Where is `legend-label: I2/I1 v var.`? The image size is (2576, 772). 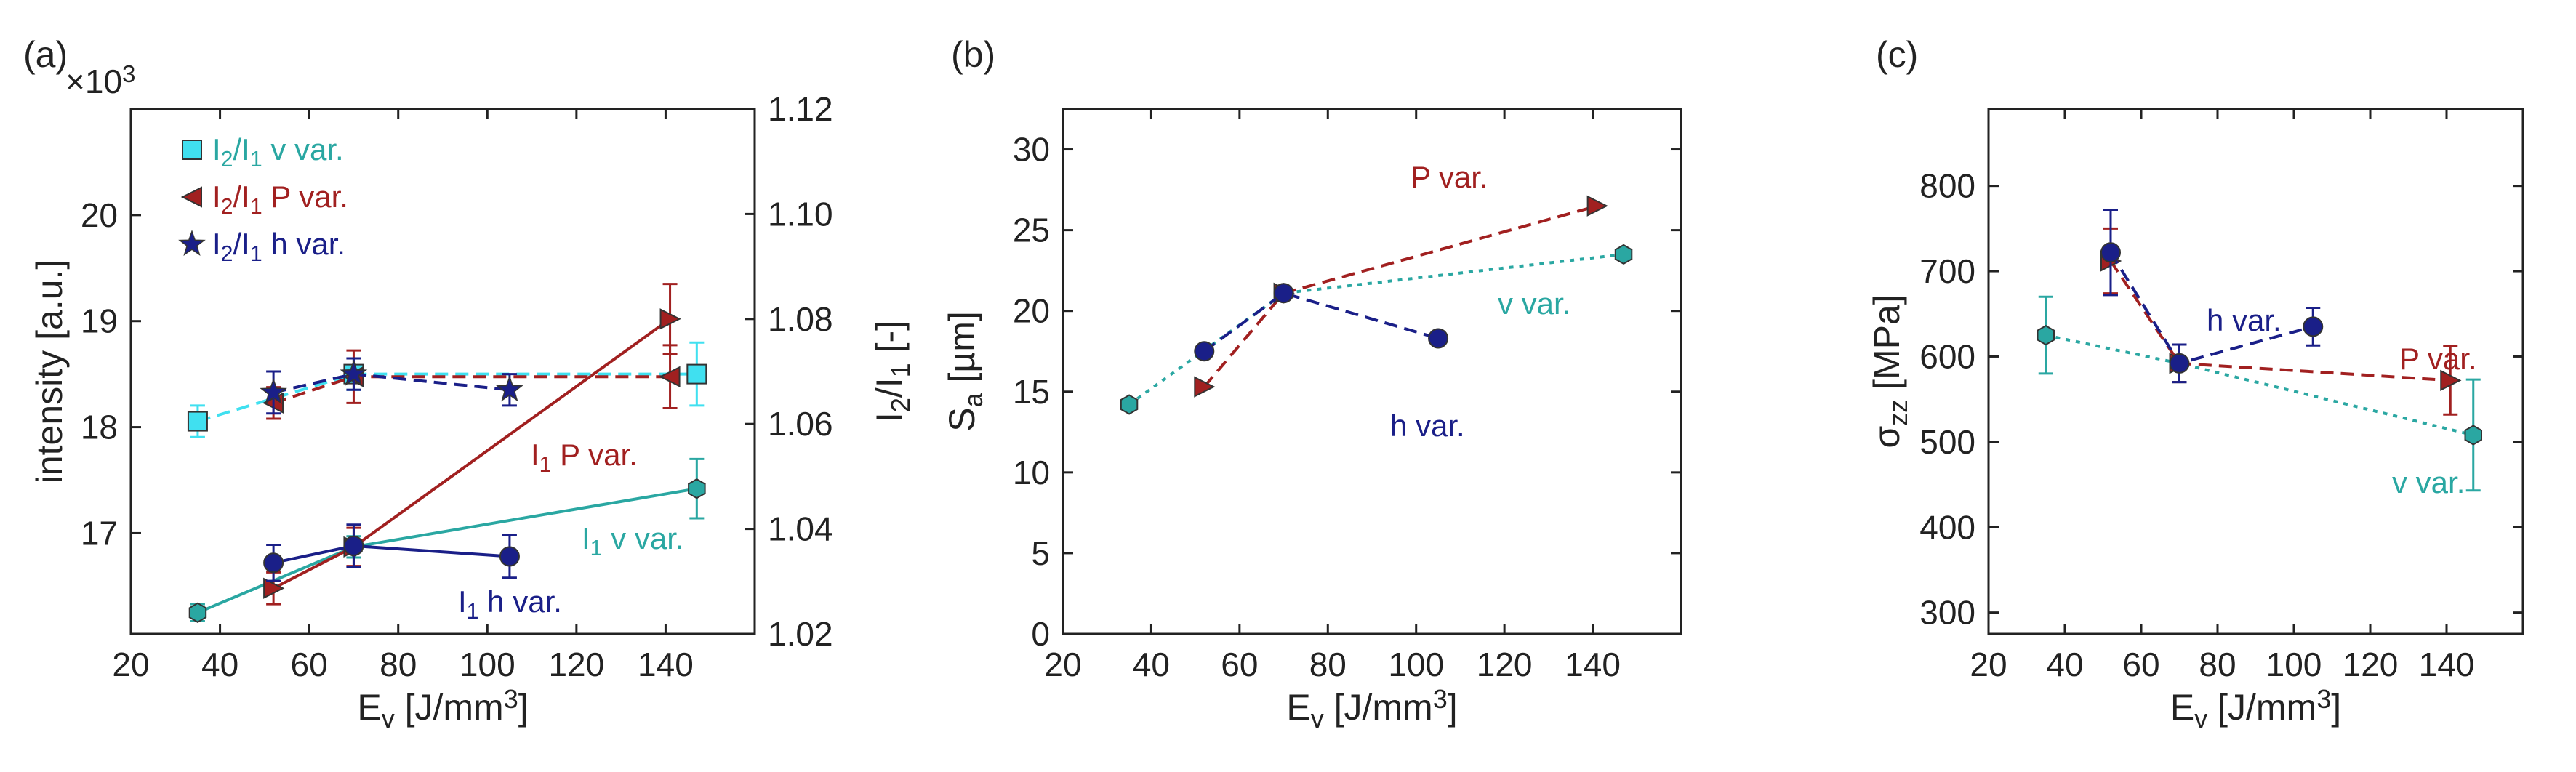 legend-label: I2/I1 v var. is located at coordinates (278, 152).